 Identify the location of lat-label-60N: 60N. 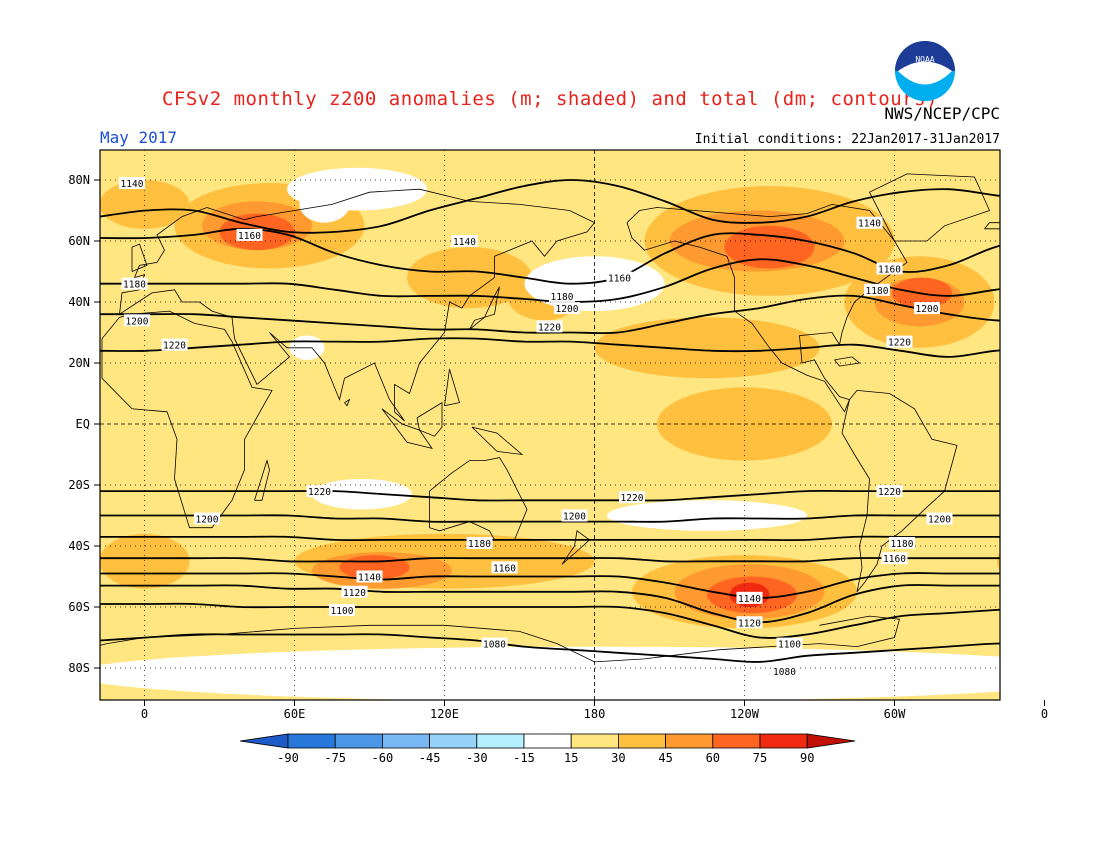
(79, 241).